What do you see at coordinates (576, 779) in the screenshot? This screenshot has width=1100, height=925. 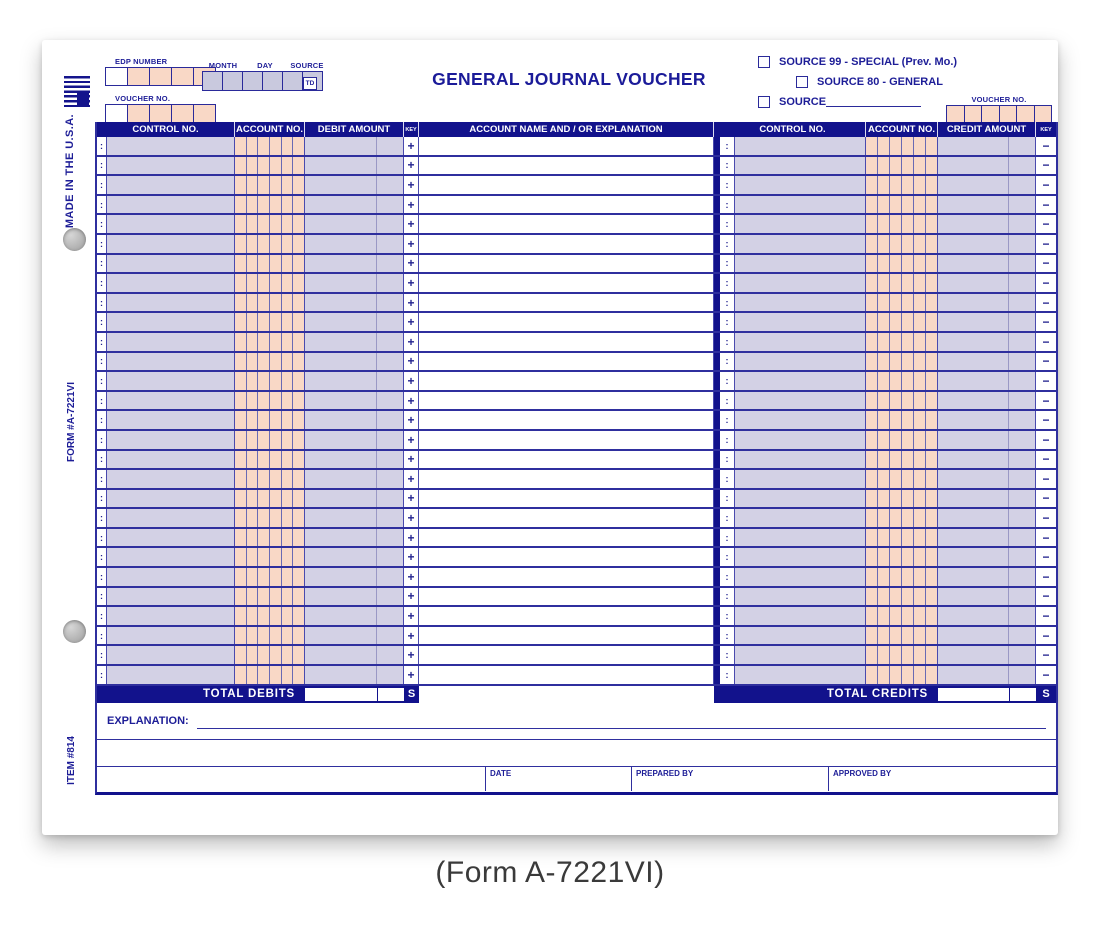 I see `signature-row: DATE PREPARED BY APPROVED BY` at bounding box center [576, 779].